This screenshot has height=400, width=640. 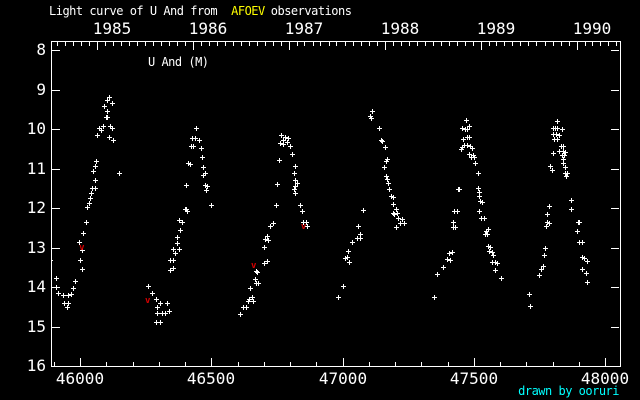 I want to click on x-axis-tick-label: 46500, so click(x=211, y=378).